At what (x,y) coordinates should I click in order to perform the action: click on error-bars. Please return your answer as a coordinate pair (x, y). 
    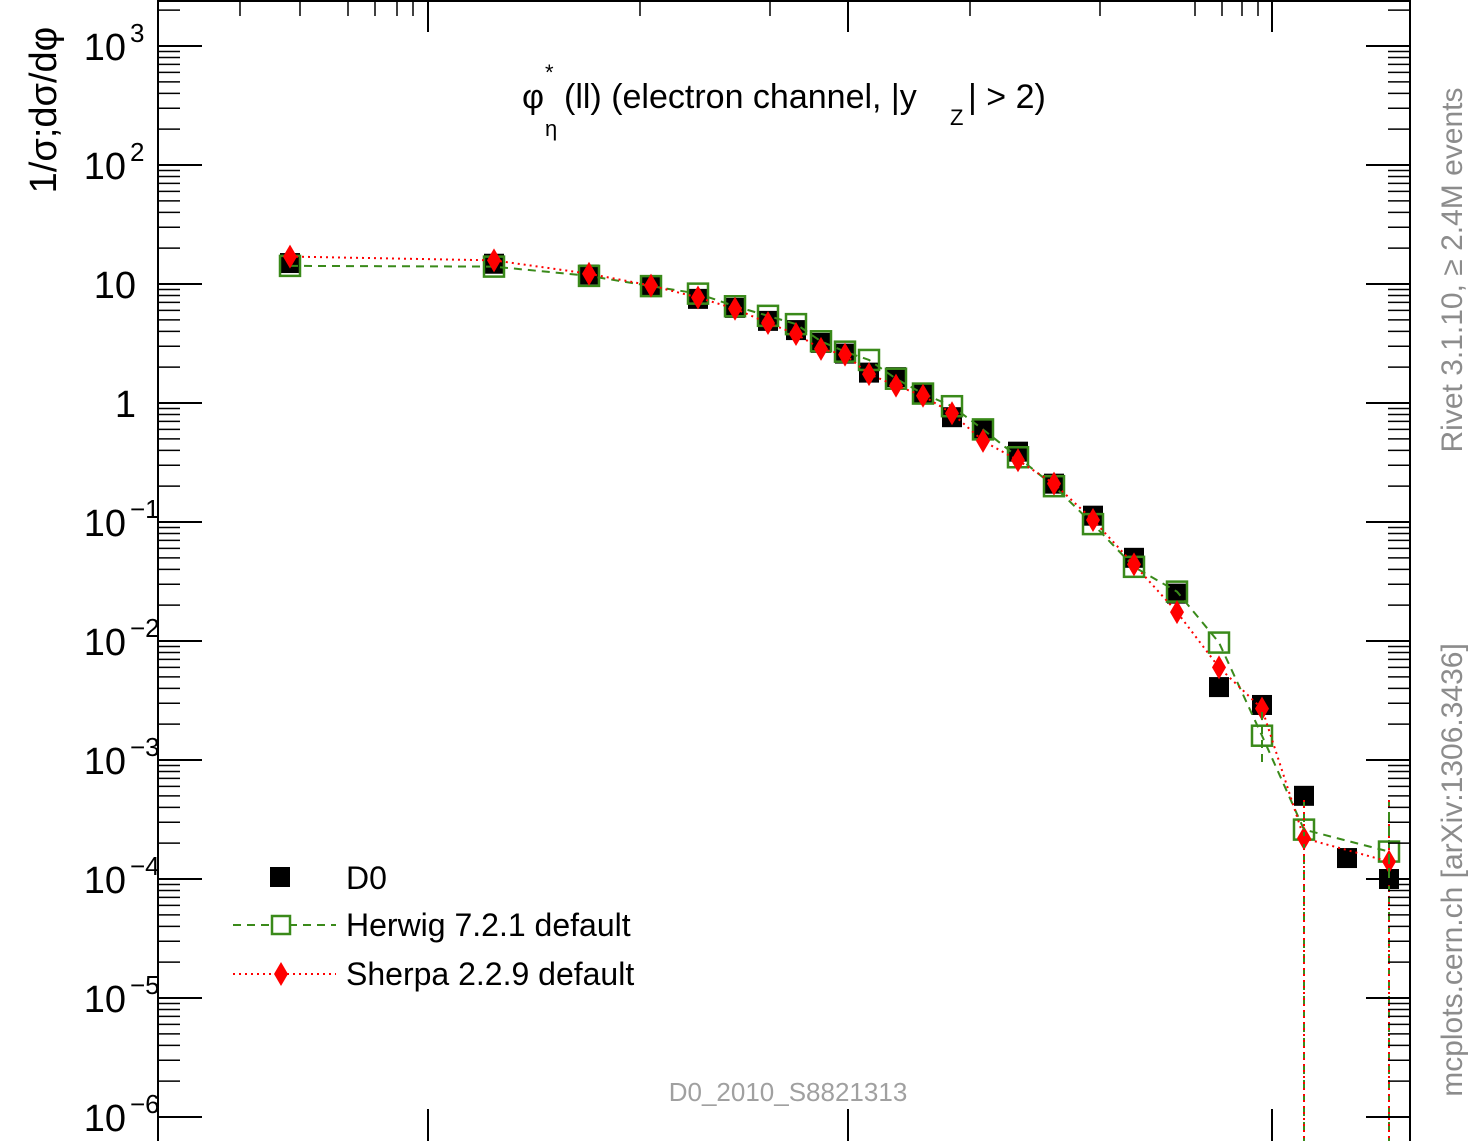
    Looking at the image, I should click on (1325, 926).